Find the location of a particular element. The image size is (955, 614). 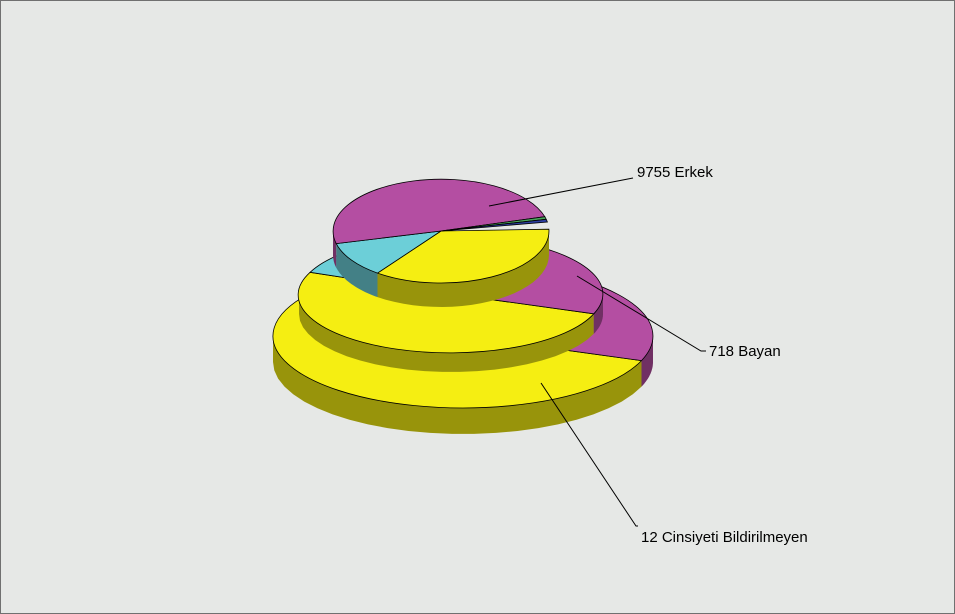

leader-line-erkek is located at coordinates (561, 192).